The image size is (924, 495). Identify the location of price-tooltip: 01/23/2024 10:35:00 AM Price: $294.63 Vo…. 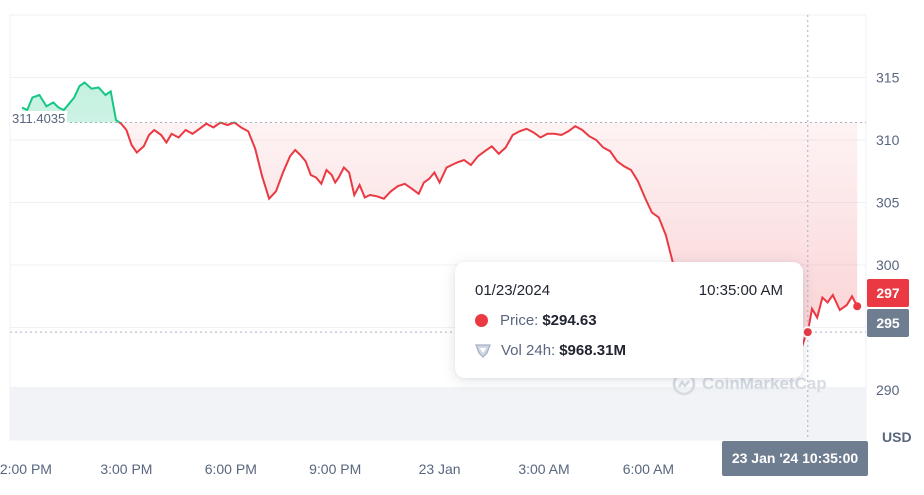
(629, 320).